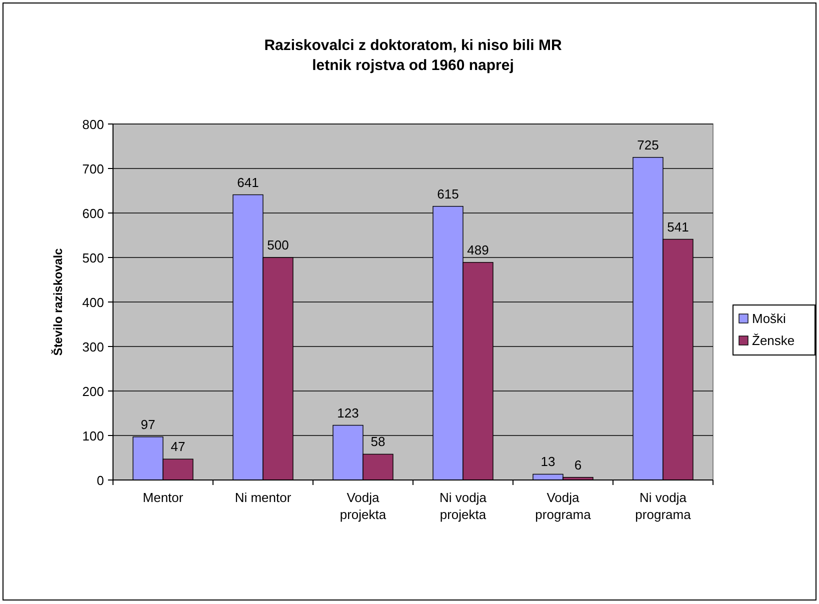  Describe the element at coordinates (769, 318) in the screenshot. I see `legend-label: Moški` at that location.